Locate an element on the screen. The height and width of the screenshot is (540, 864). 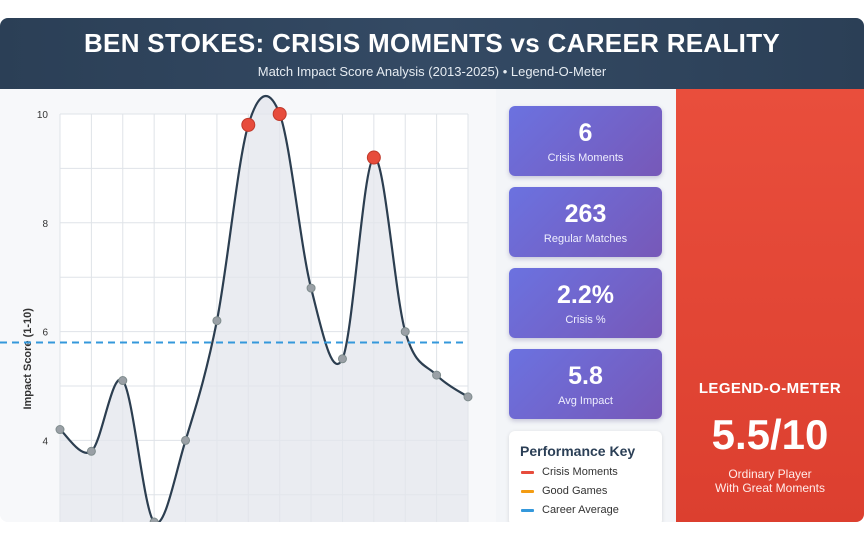
orange-line-swatch-icon is located at coordinates (527, 491).